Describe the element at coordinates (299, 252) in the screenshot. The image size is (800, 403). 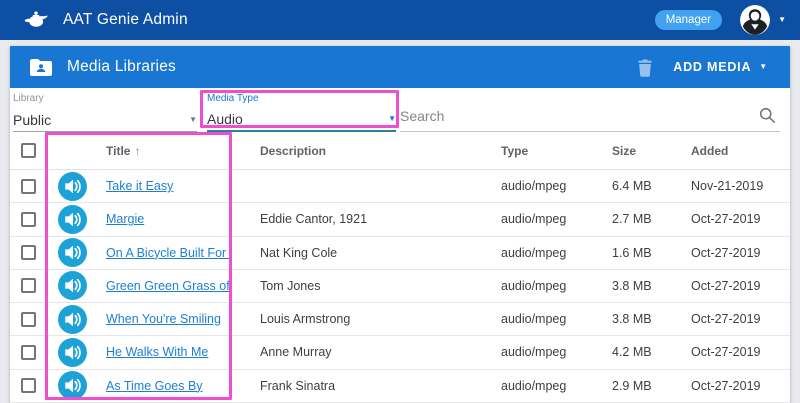
I see `media-description: Nat King Cole` at that location.